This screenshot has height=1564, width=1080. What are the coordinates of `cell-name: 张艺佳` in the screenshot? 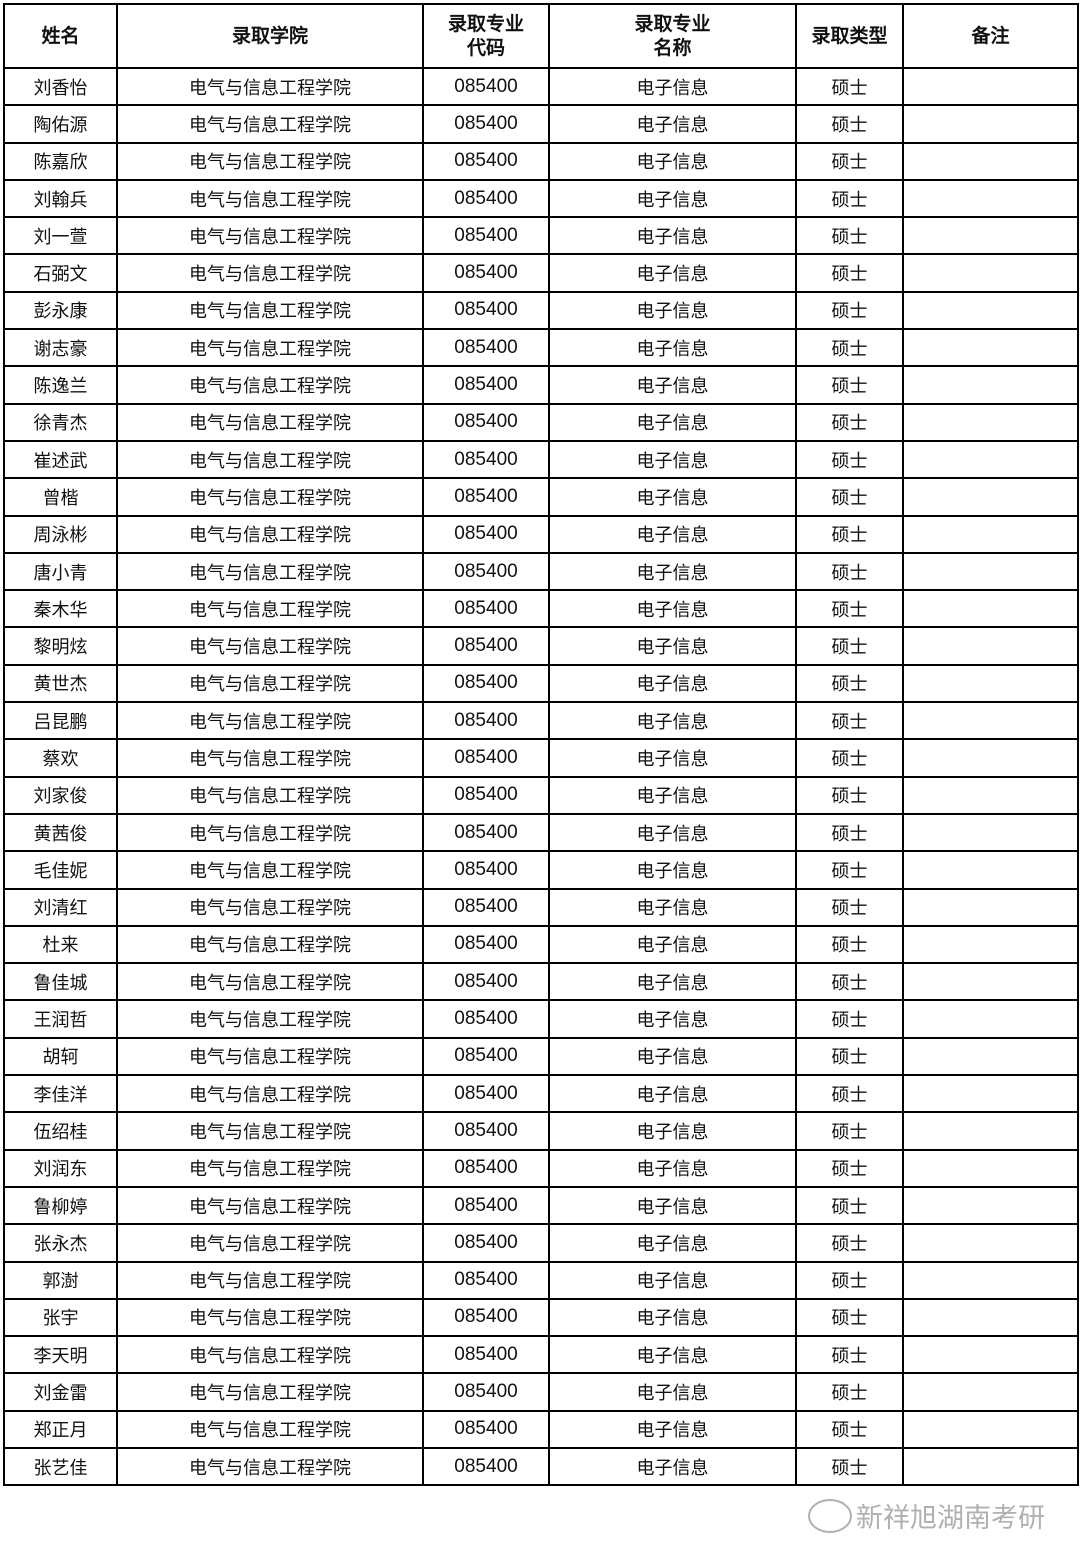 It's located at (60, 1466).